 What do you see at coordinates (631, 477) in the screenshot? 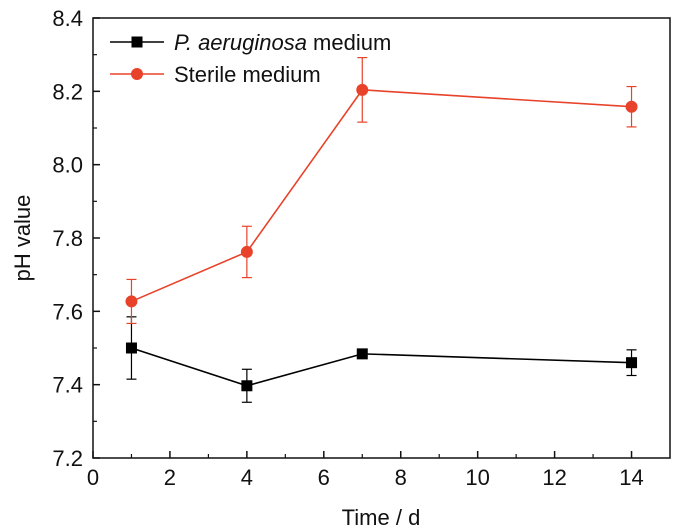
I see `x-tick-label: 14` at bounding box center [631, 477].